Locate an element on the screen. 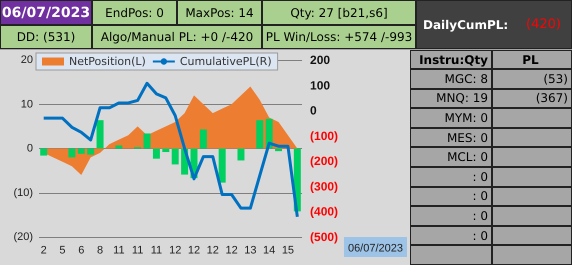 Image resolution: width=572 pixels, height=265 pixels. x-axis-title: 06/07/2023 is located at coordinates (376, 248).